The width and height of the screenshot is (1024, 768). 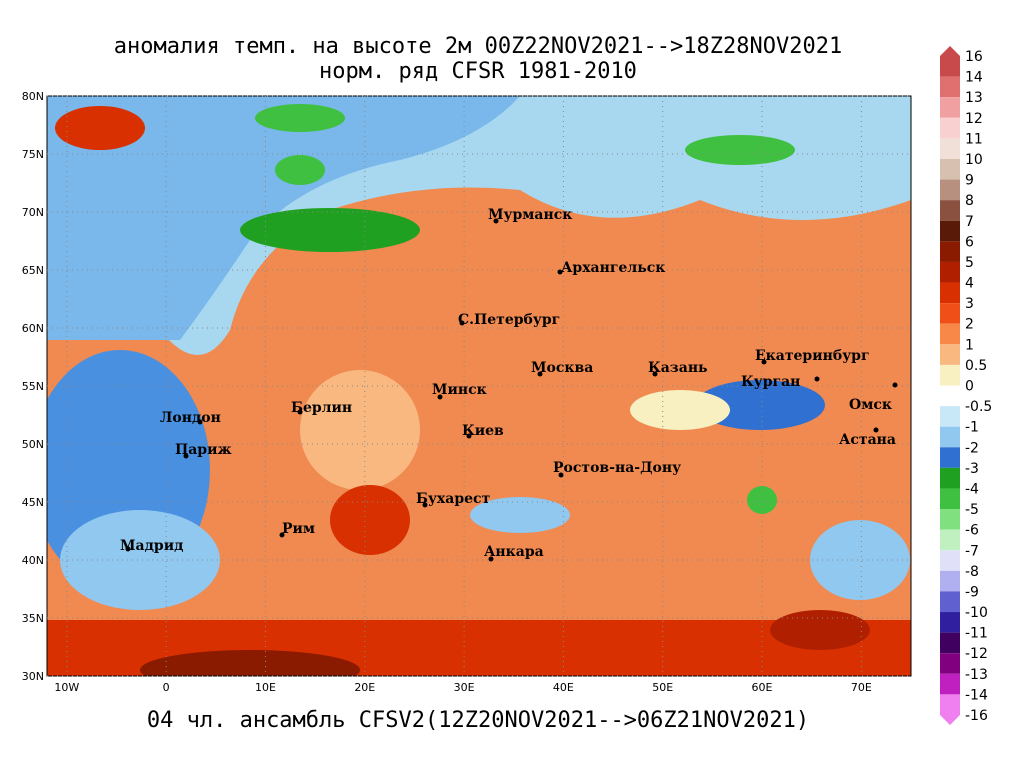 I want to click on city-label: Минск, so click(x=459, y=390).